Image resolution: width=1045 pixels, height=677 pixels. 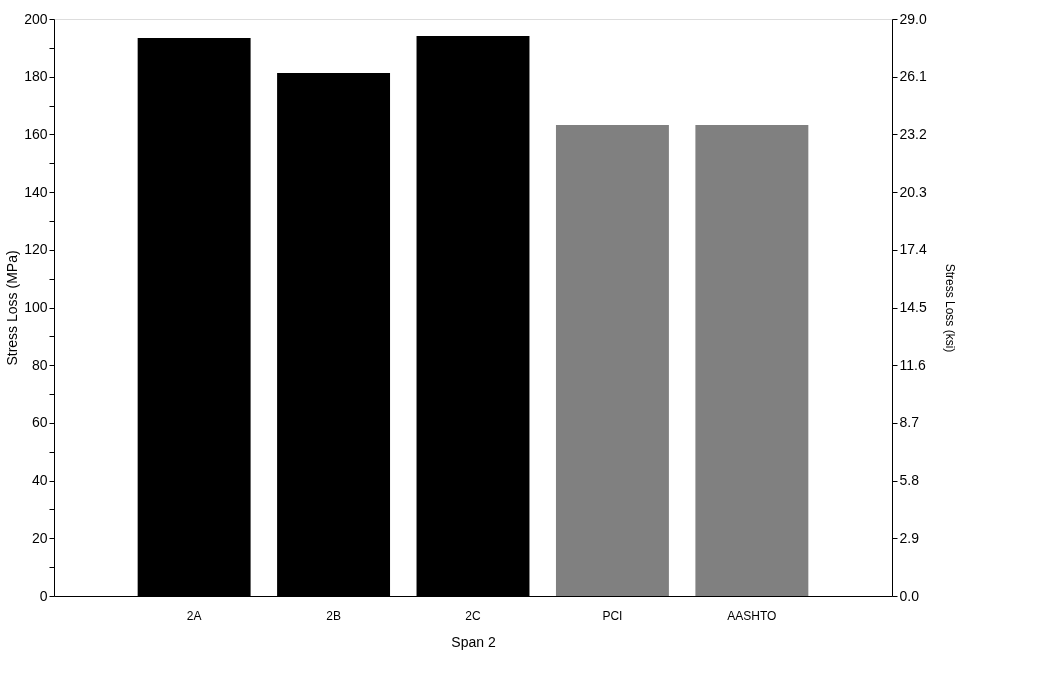 I want to click on x-tick-label: AASHTO, so click(x=752, y=615).